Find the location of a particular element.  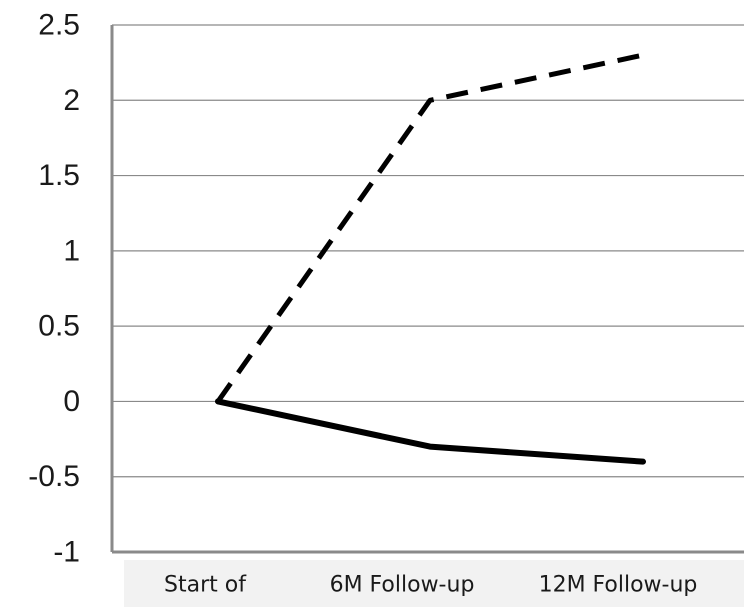

series-line-solid is located at coordinates (430, 431).